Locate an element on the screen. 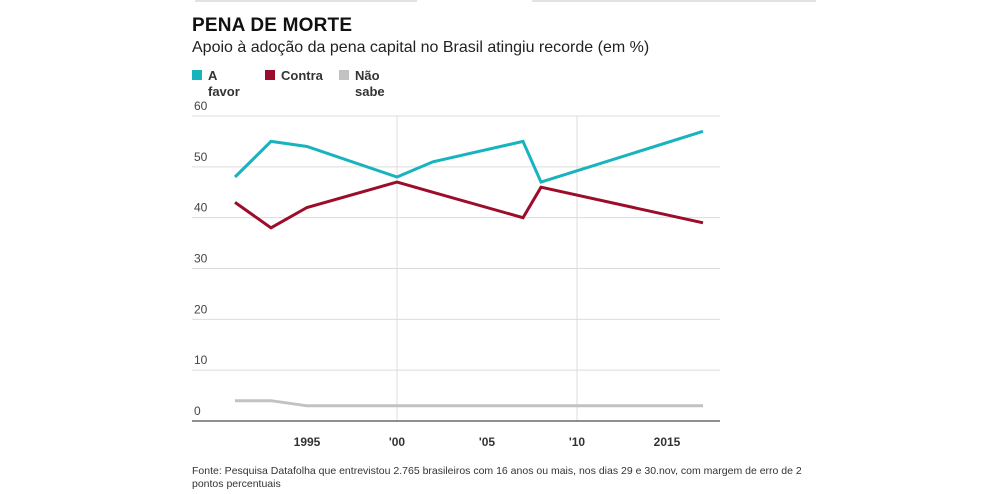  x-tick-label-'00: '00 is located at coordinates (397, 442).